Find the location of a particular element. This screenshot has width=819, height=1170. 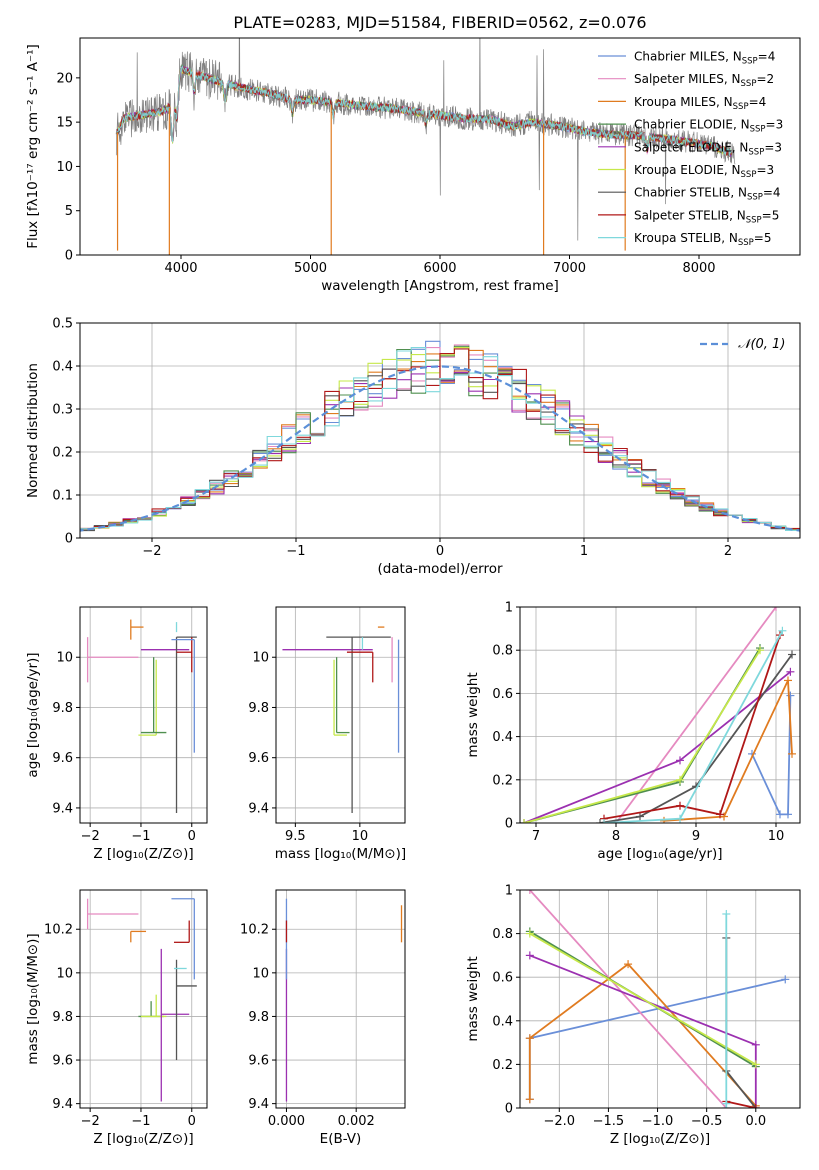

normal-curve is located at coordinates (440, 448).